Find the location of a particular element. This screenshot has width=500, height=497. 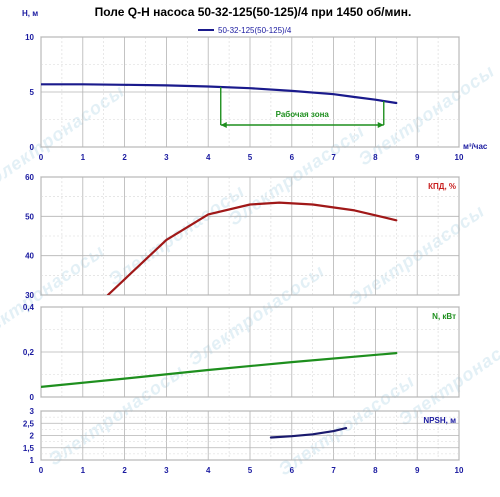

y-tick-label: 2,5 is located at coordinates (29, 423).